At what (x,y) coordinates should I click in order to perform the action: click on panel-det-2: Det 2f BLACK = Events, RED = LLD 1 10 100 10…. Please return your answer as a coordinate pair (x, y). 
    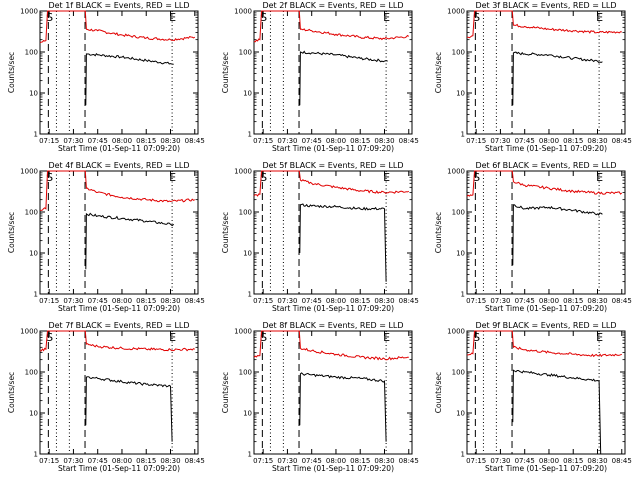
    Looking at the image, I should click on (320, 77).